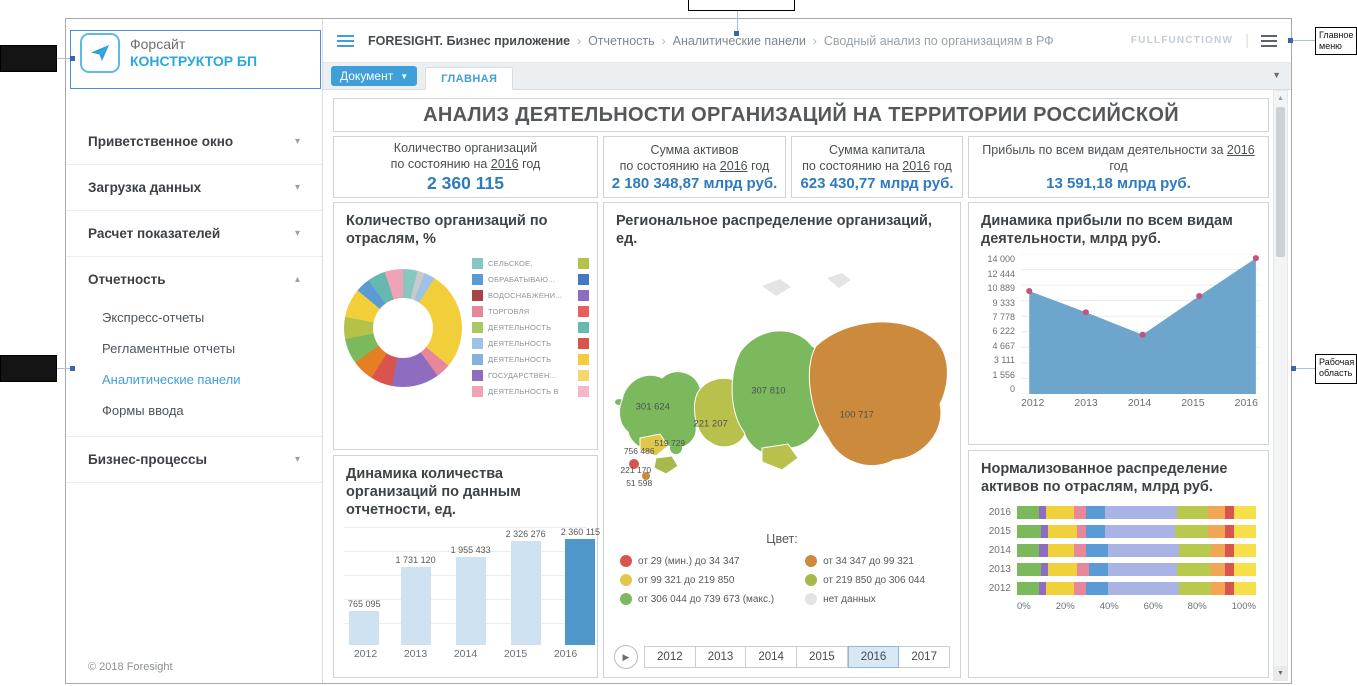 This screenshot has height=686, width=1357. I want to click on sidebar-item-0: Приветственное окно ▾, so click(194, 142).